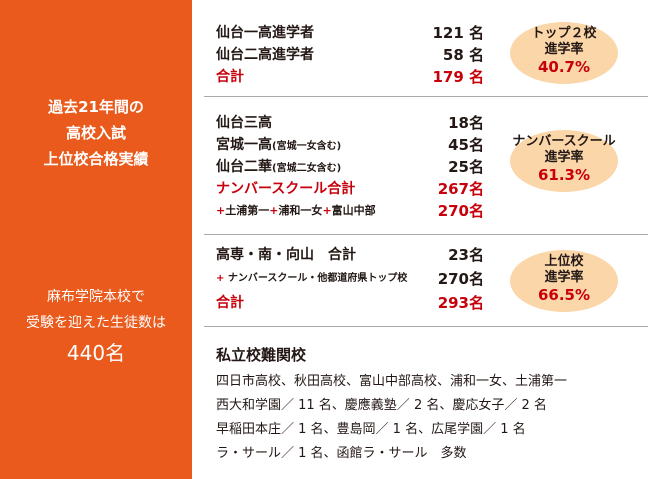  What do you see at coordinates (564, 141) in the screenshot?
I see `badge-title: ナンバースクール` at bounding box center [564, 141].